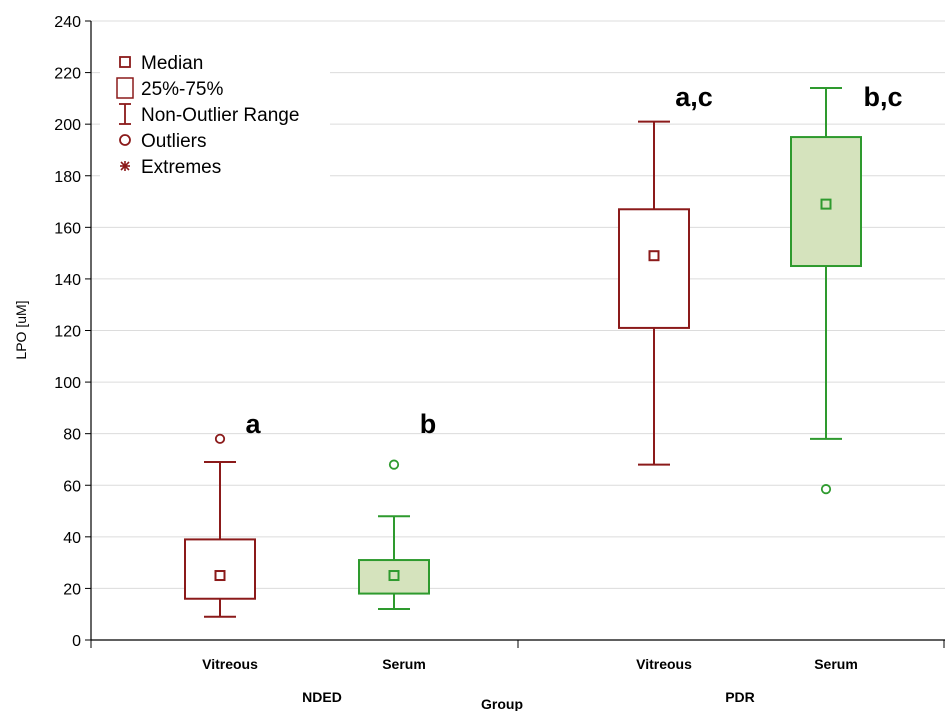 The height and width of the screenshot is (711, 945). Describe the element at coordinates (173, 141) in the screenshot. I see `legend-item-label: Outliers` at that location.